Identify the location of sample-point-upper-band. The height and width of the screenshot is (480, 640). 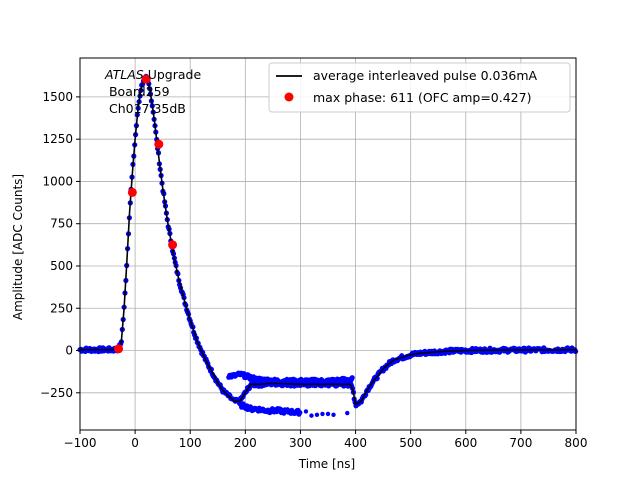
(352, 378).